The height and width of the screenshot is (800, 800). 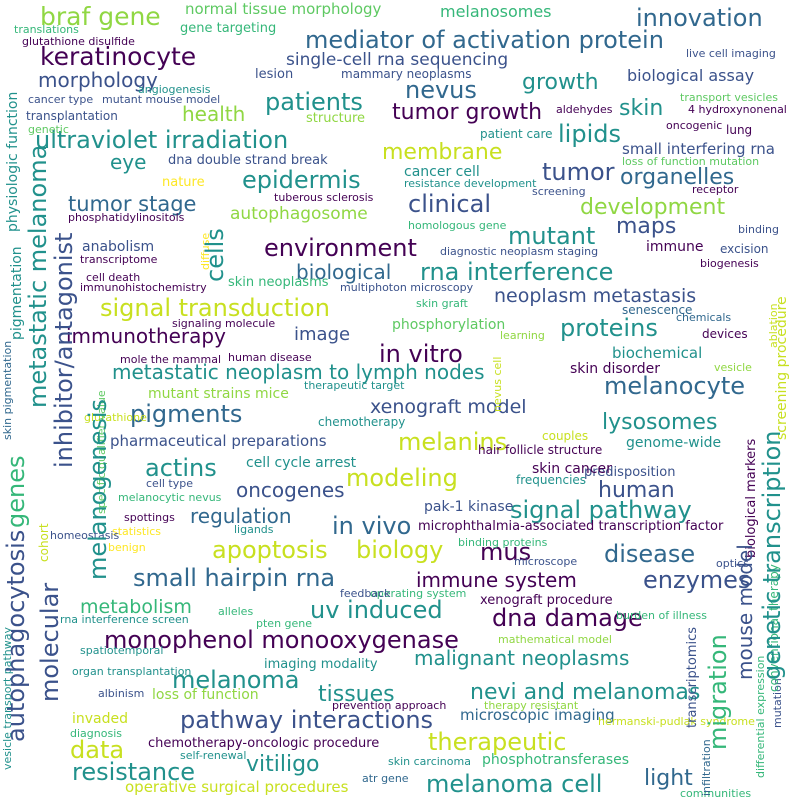 I want to click on word: phosphotransferases, so click(x=556, y=760).